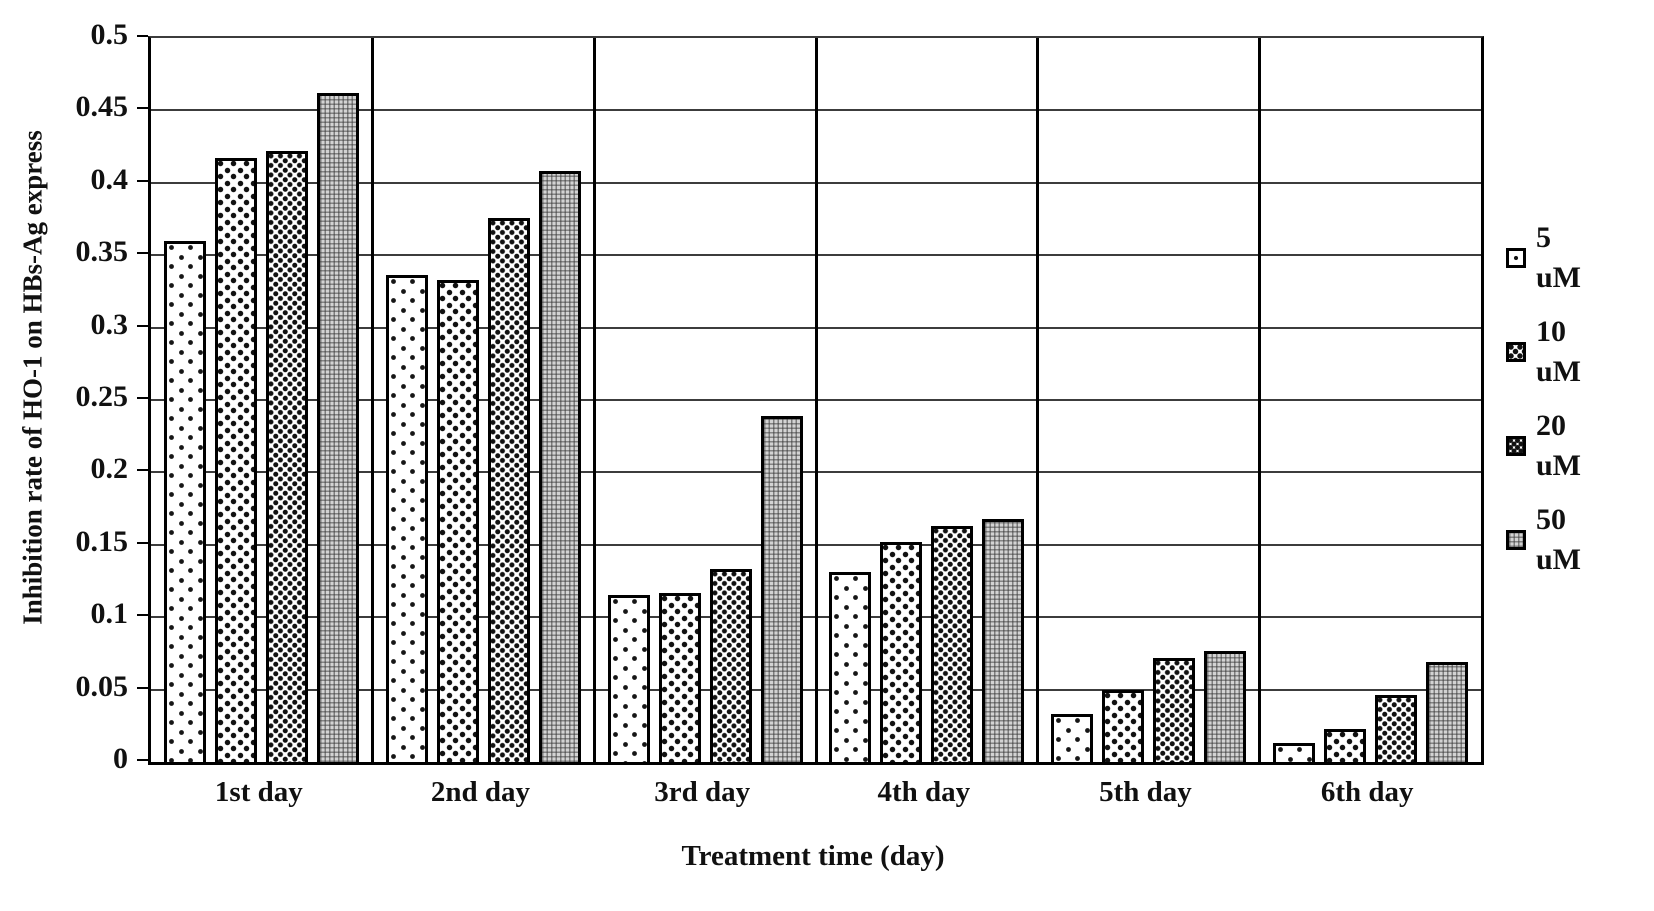 The image size is (1654, 911). I want to click on bar-5uM-6th-day, so click(1293, 752).